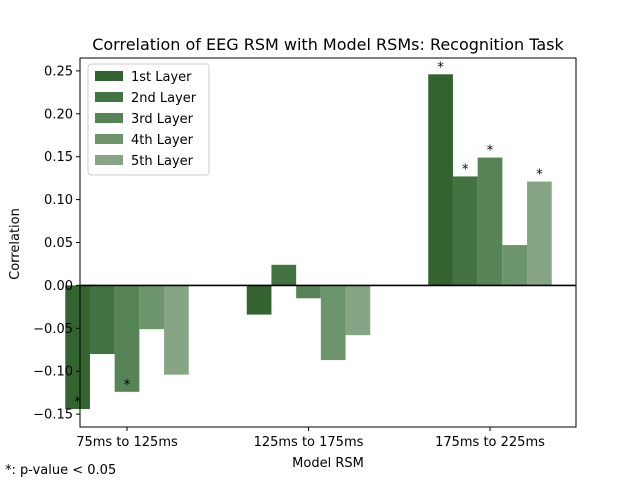 The height and width of the screenshot is (480, 640). I want to click on footnote: *: p-value < 0.05, so click(60, 470).